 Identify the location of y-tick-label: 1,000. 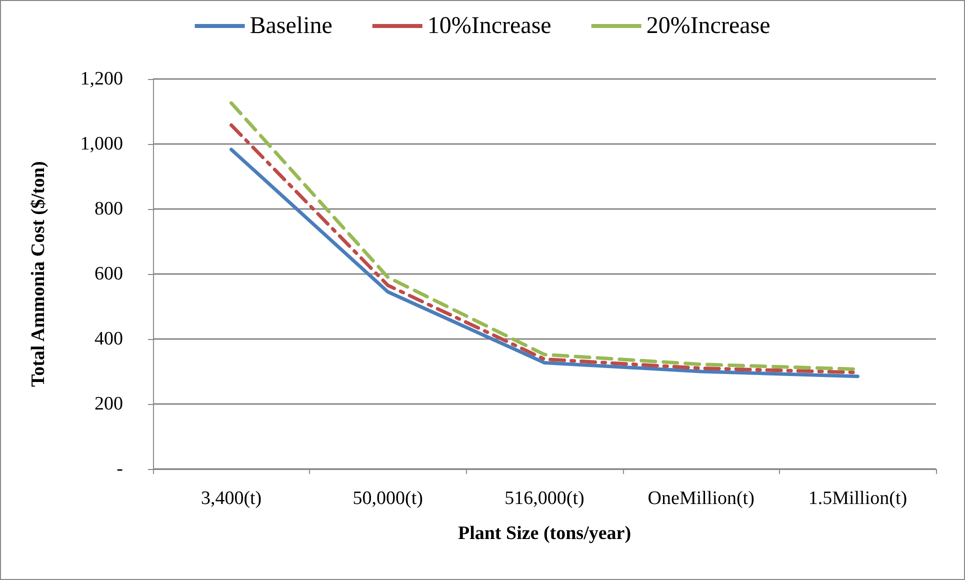
(101, 144).